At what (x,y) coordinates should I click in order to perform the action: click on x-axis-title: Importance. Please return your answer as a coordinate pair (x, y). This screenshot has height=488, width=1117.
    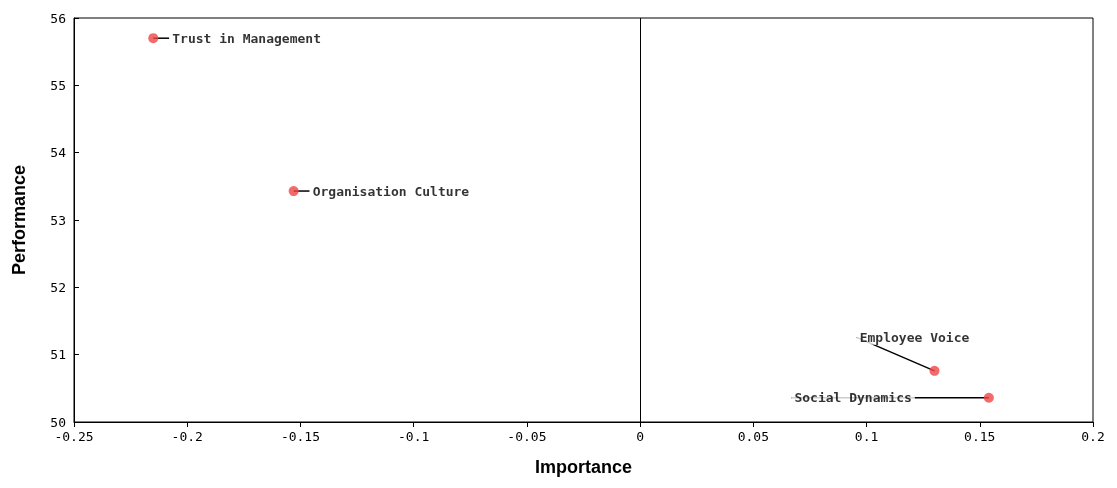
    Looking at the image, I should click on (583, 467).